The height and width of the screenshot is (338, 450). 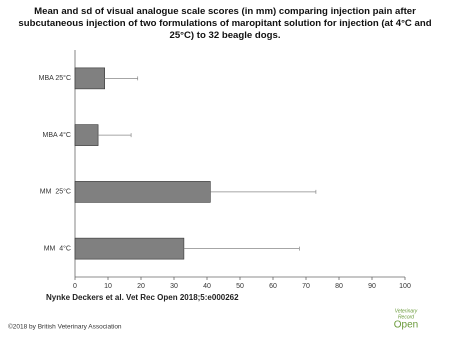 I want to click on x-tick-label: 40, so click(x=207, y=286).